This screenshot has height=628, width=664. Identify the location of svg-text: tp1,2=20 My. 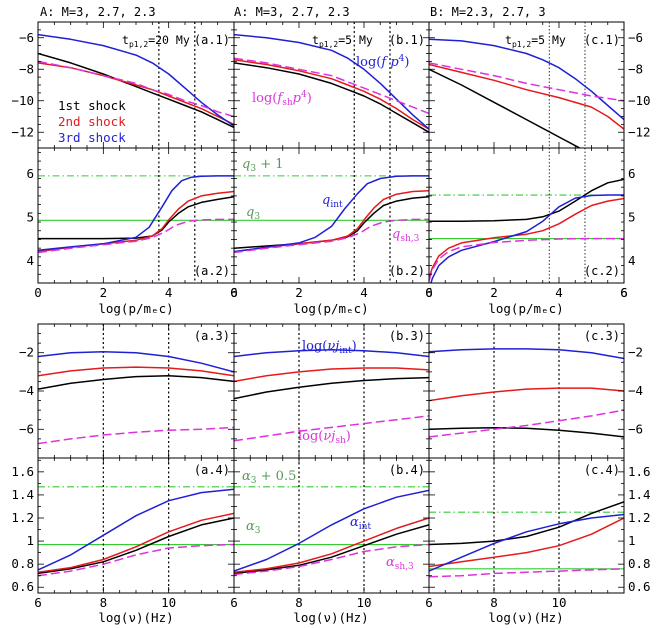
(156, 41).